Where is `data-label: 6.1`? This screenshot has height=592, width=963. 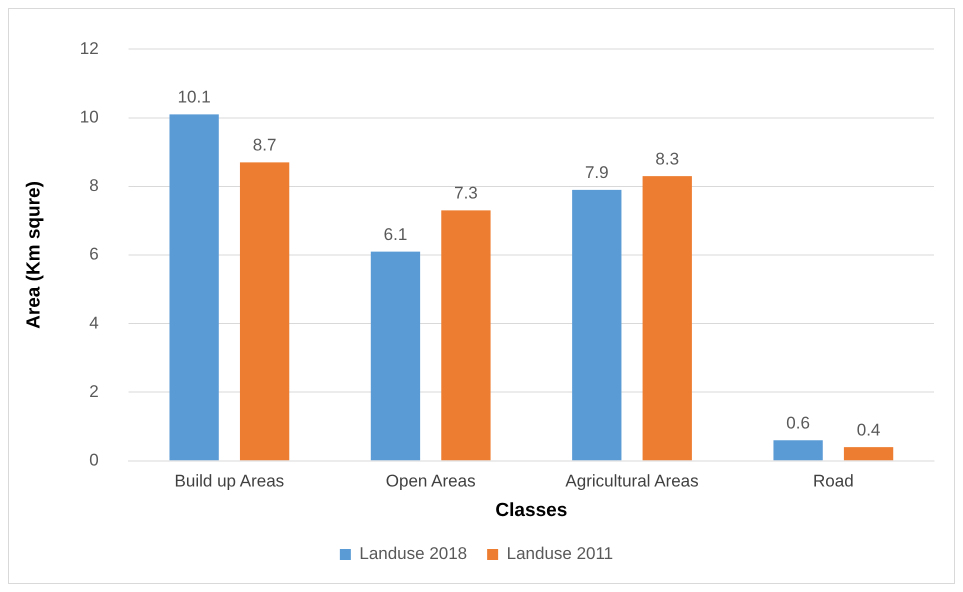 data-label: 6.1 is located at coordinates (396, 234).